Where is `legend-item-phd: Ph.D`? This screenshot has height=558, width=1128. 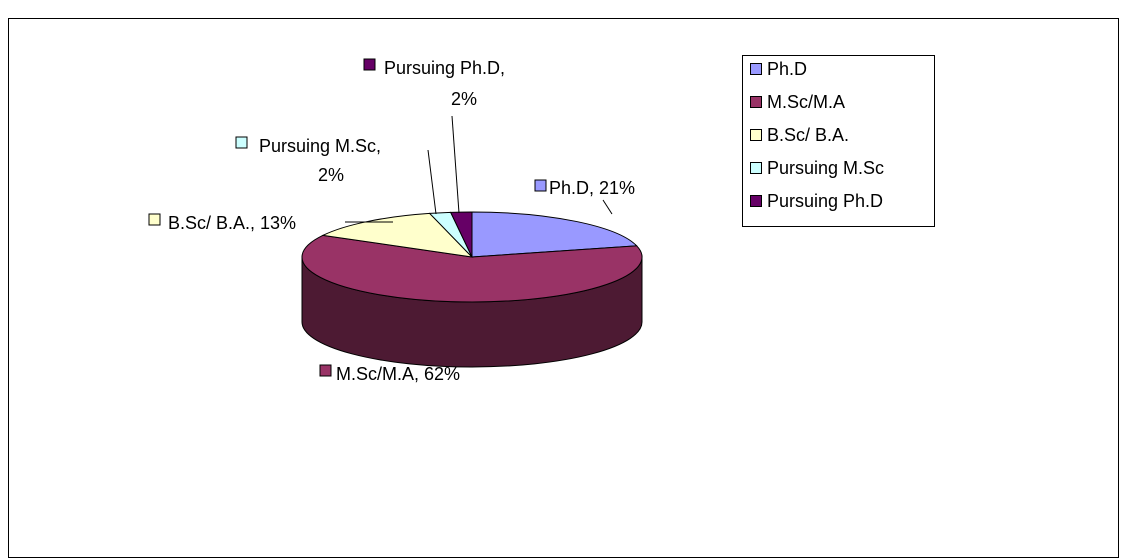
legend-item-phd: Ph.D is located at coordinates (778, 69).